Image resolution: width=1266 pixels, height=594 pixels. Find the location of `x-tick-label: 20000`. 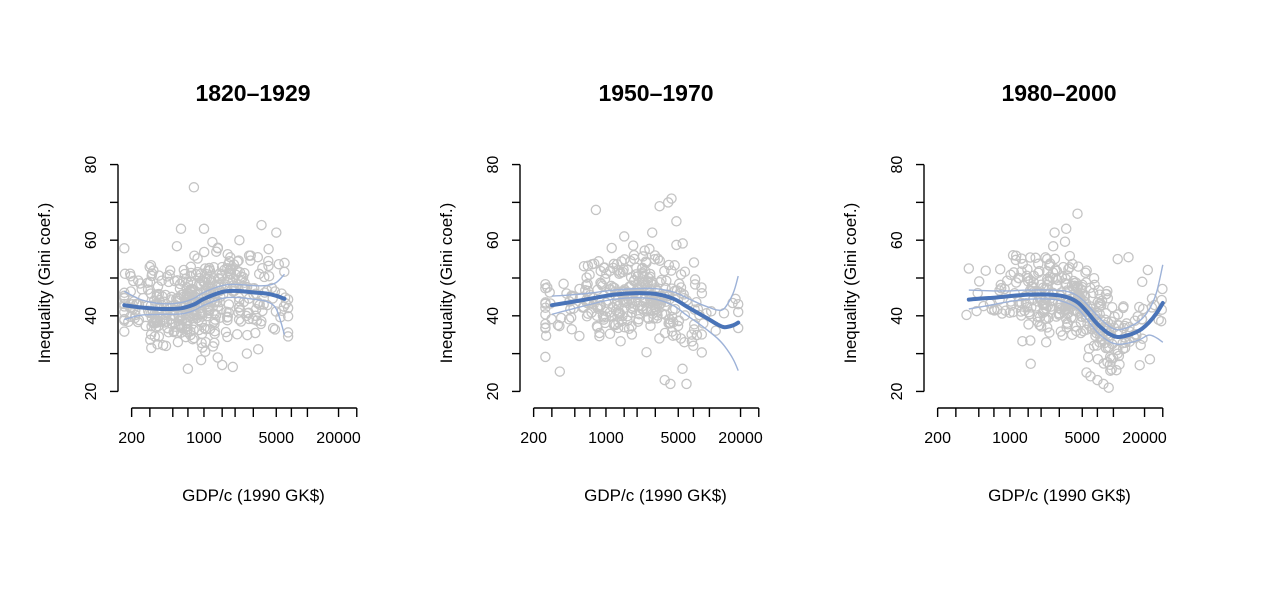

x-tick-label: 20000 is located at coordinates (740, 438).